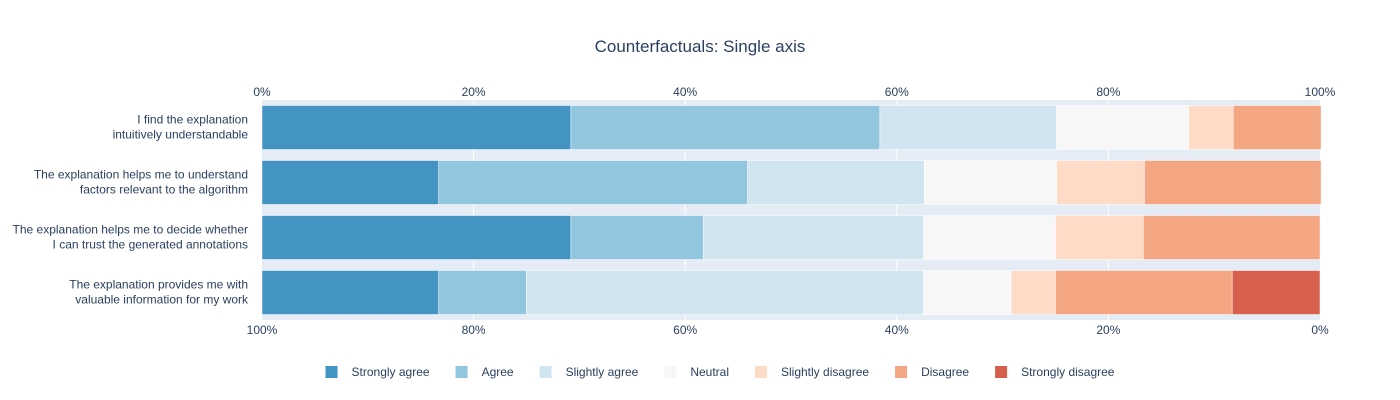  I want to click on legend-item: Slightly disagree, so click(812, 372).